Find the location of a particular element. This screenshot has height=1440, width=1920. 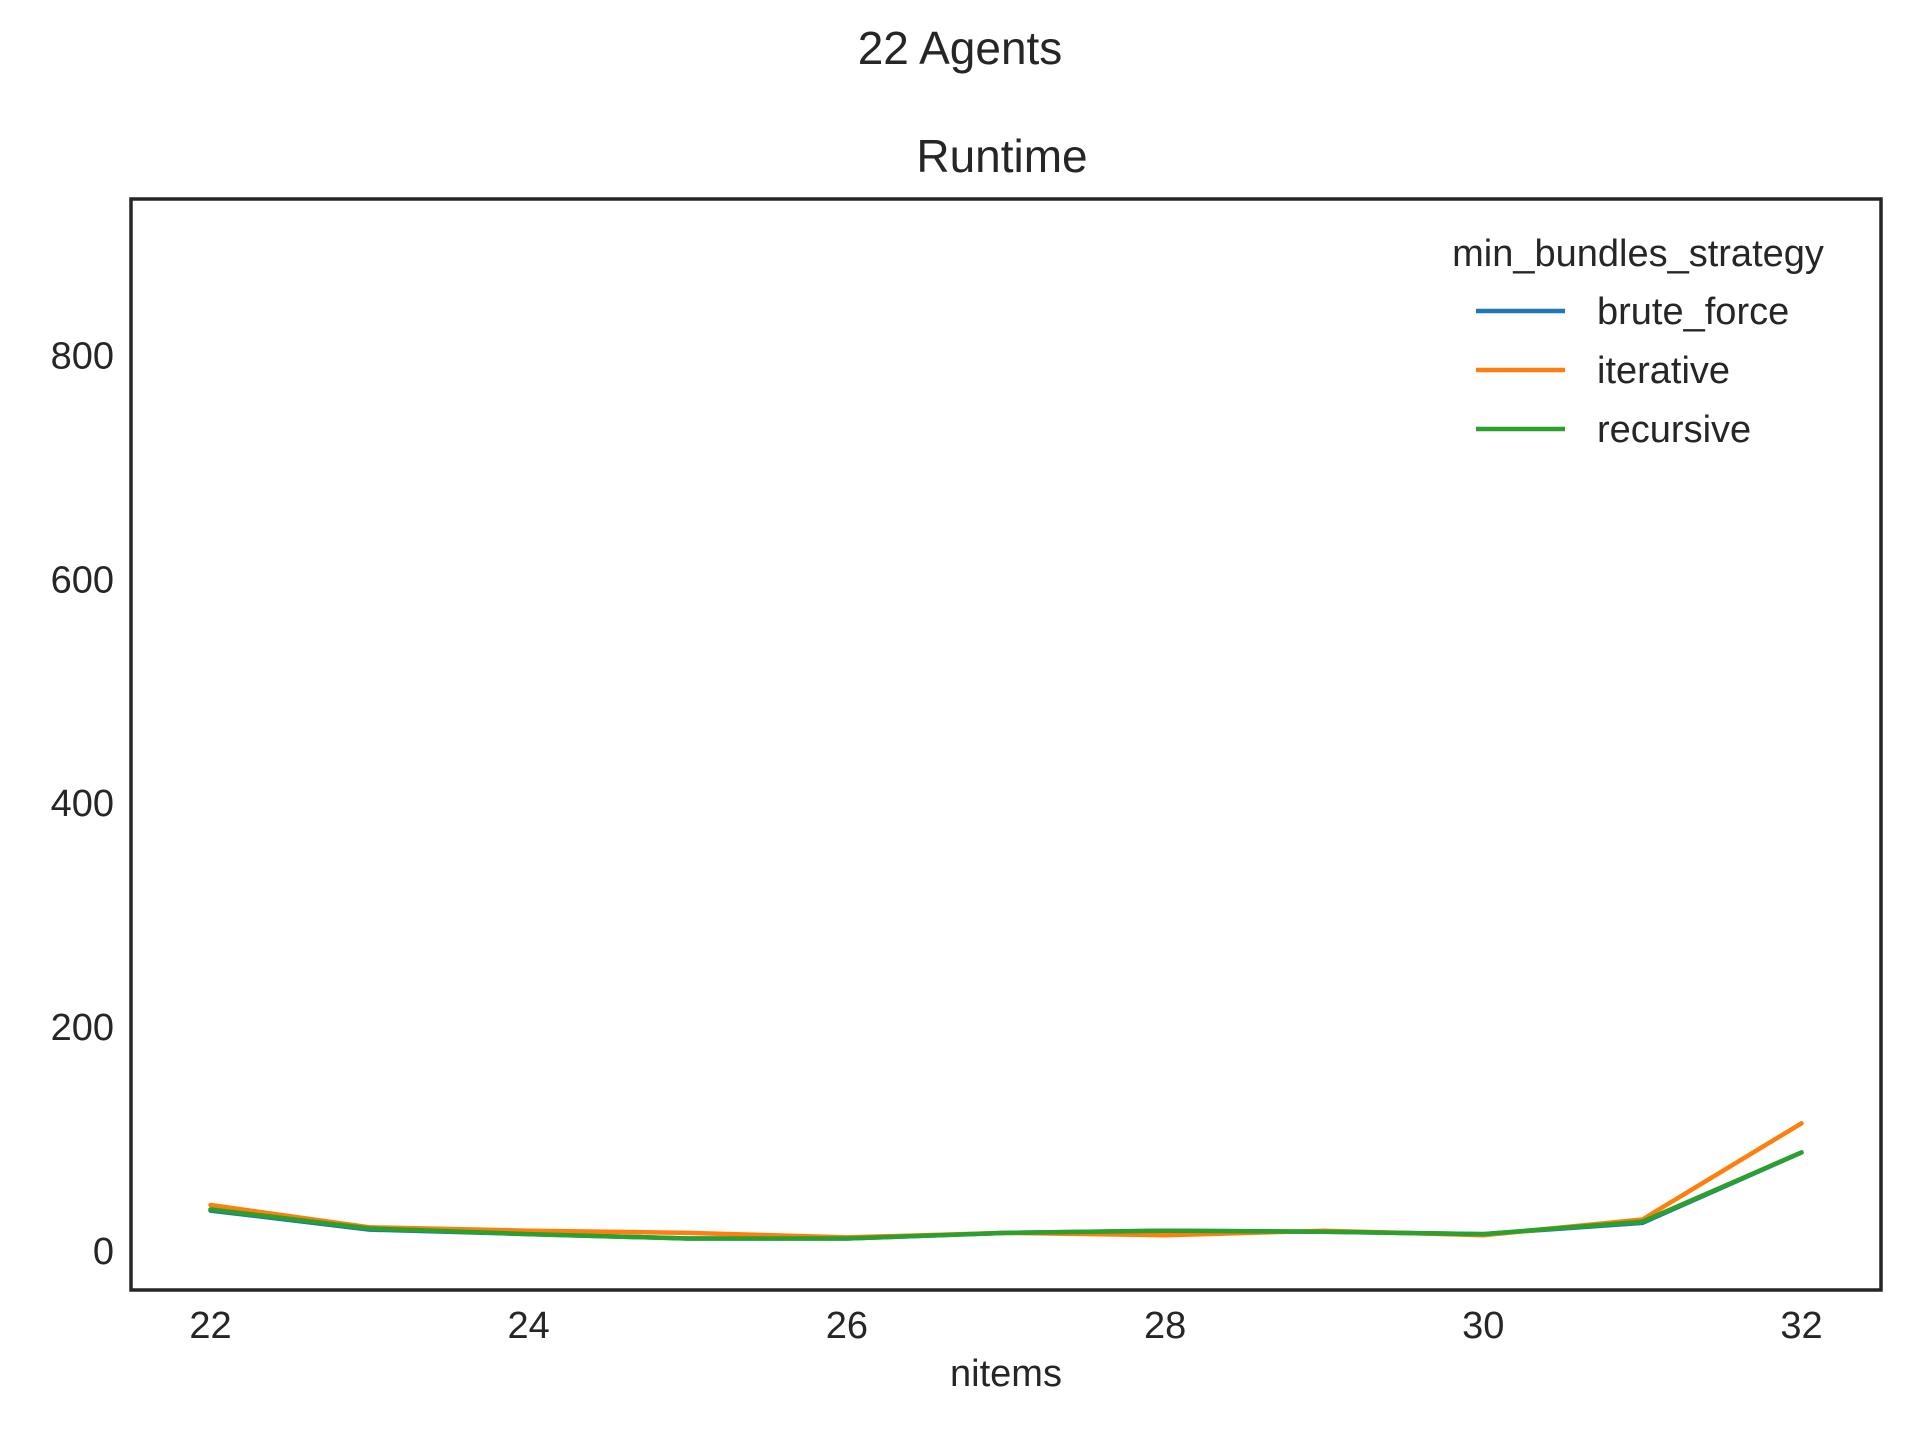

legend-entries: brute_force iterative recursive is located at coordinates (1632, 371).